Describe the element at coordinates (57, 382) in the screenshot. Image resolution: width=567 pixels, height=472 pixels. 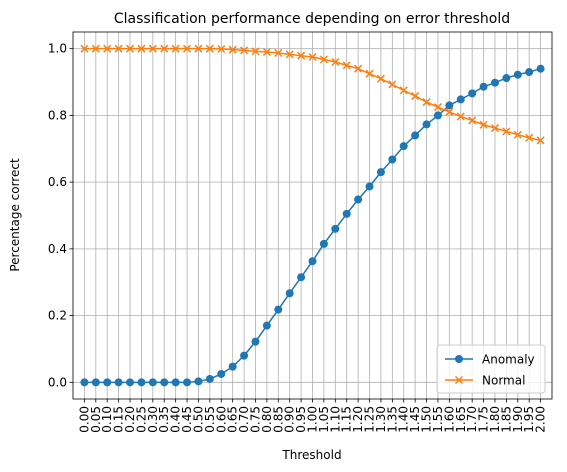
I see `y-tick-label: 0.0` at that location.